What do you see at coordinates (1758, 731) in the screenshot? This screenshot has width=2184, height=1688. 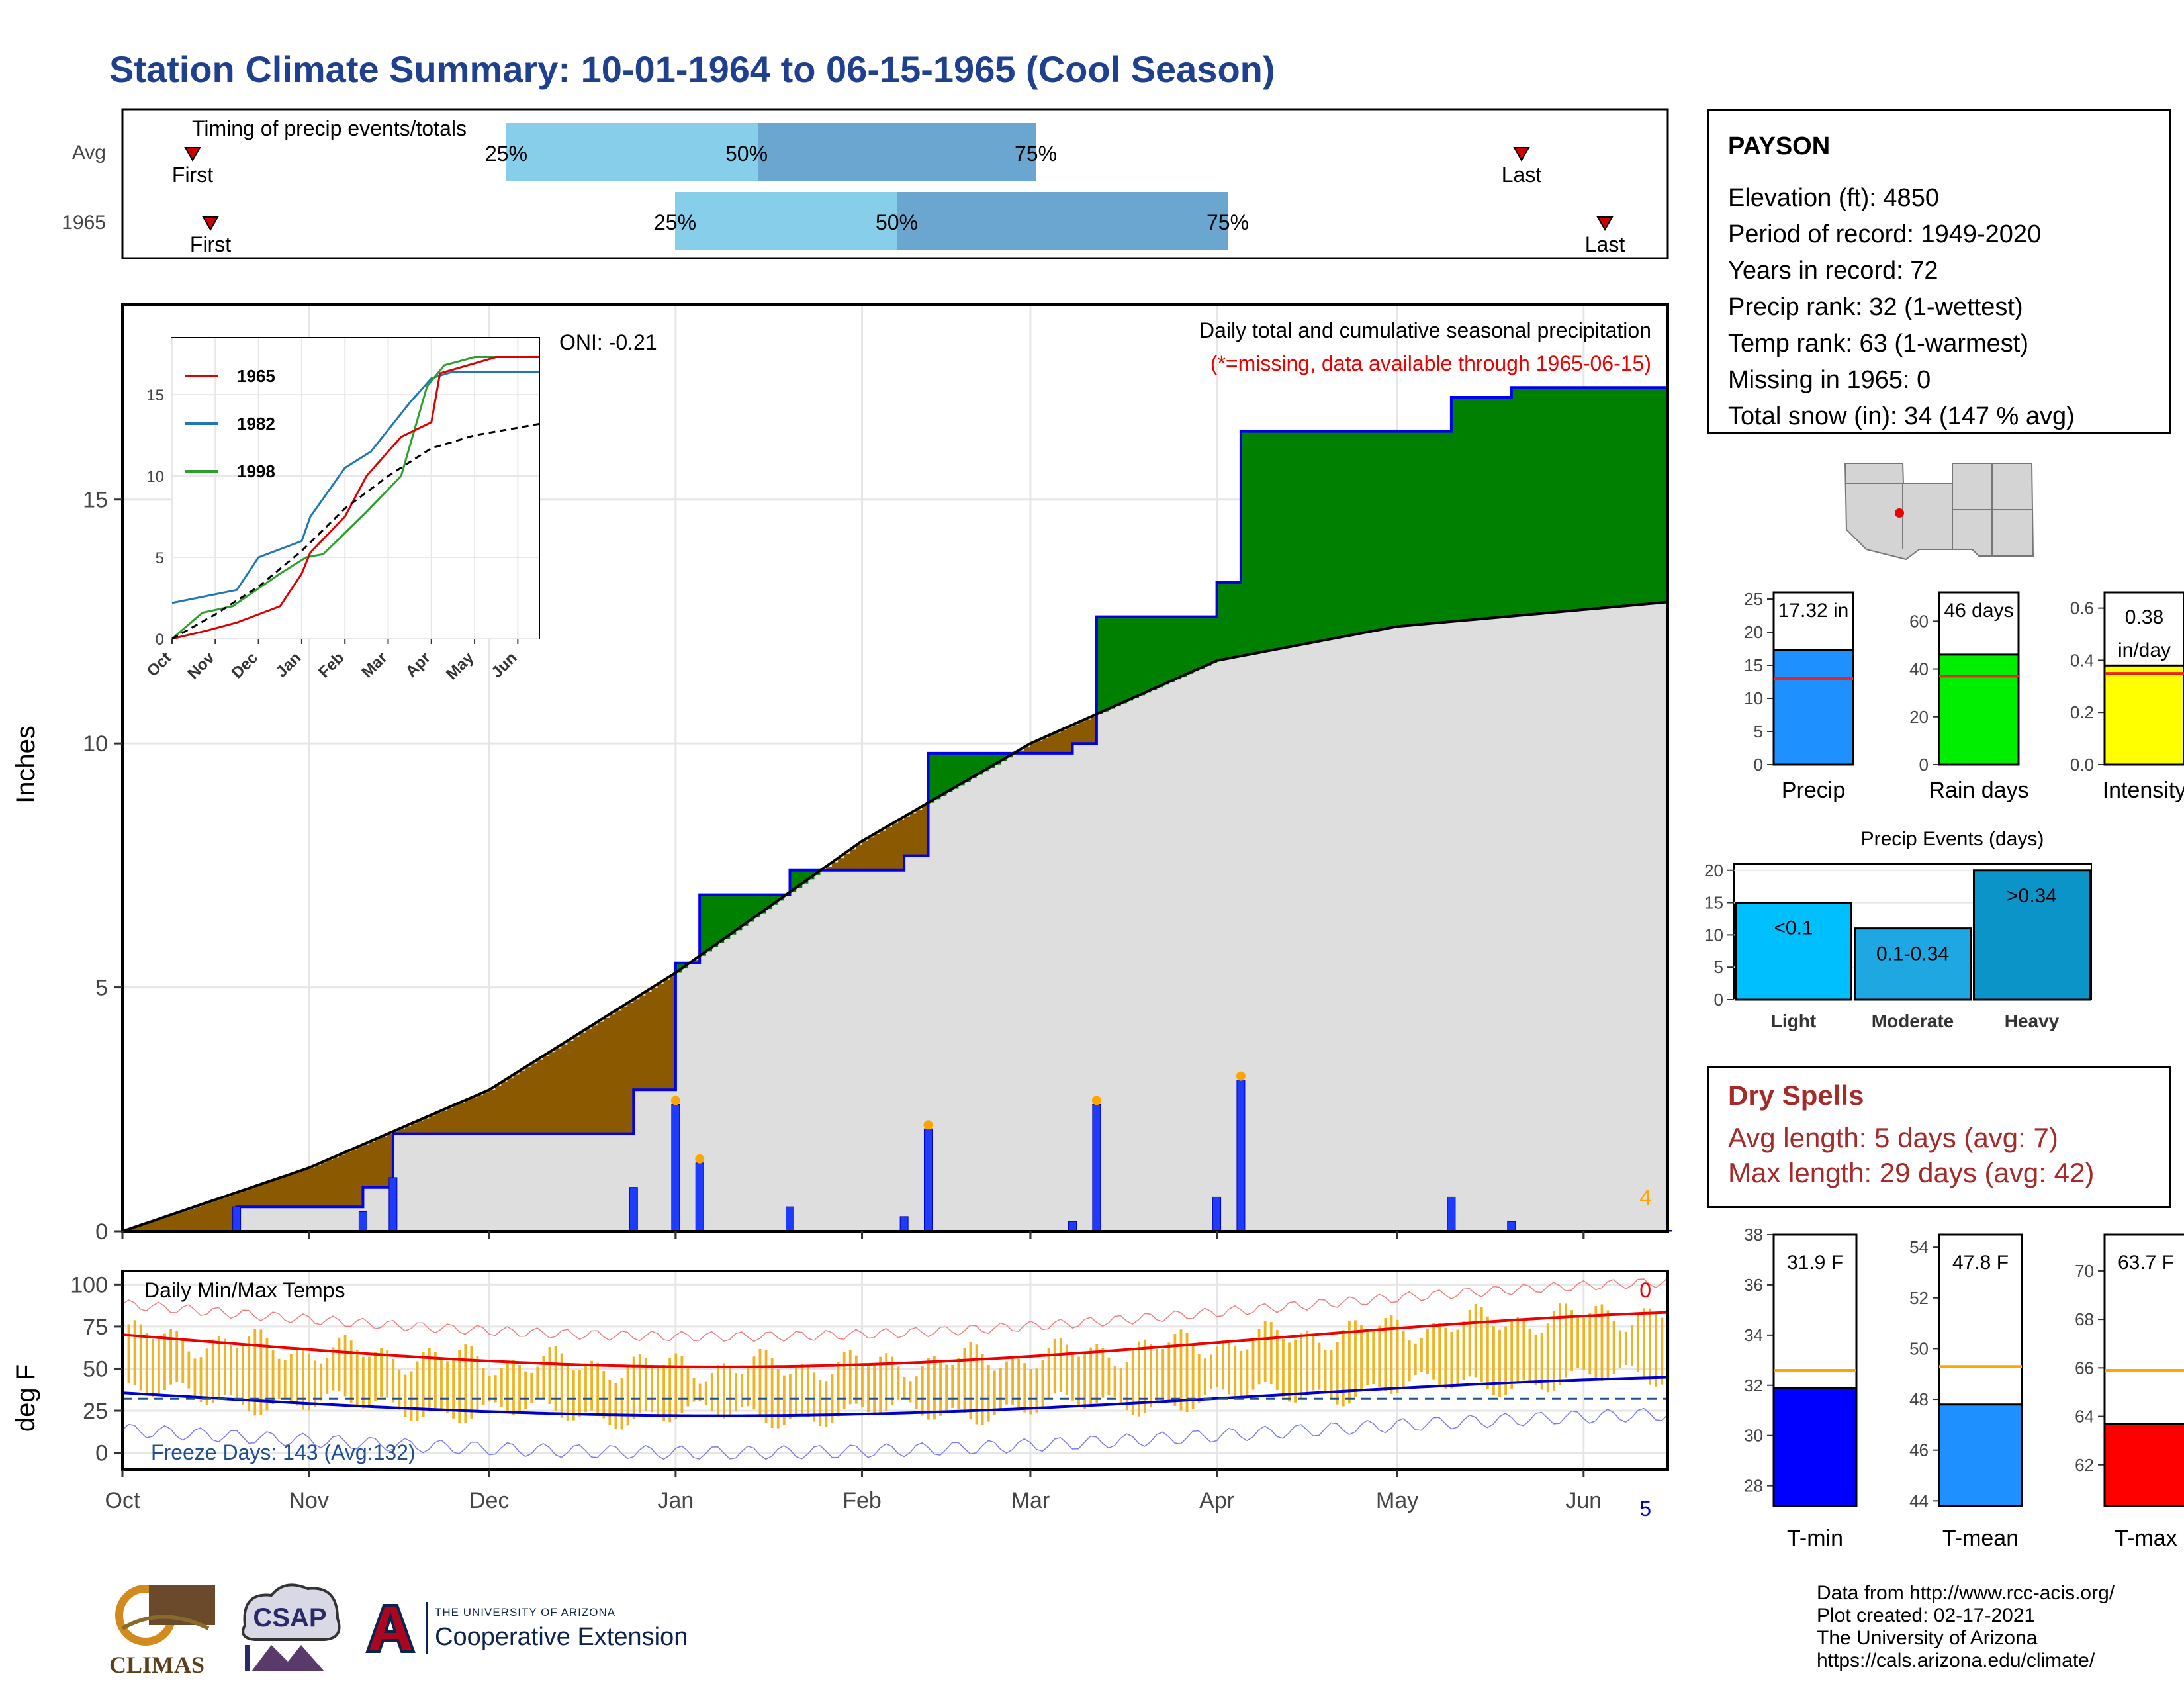 I see `summary-ytick-label: 5` at bounding box center [1758, 731].